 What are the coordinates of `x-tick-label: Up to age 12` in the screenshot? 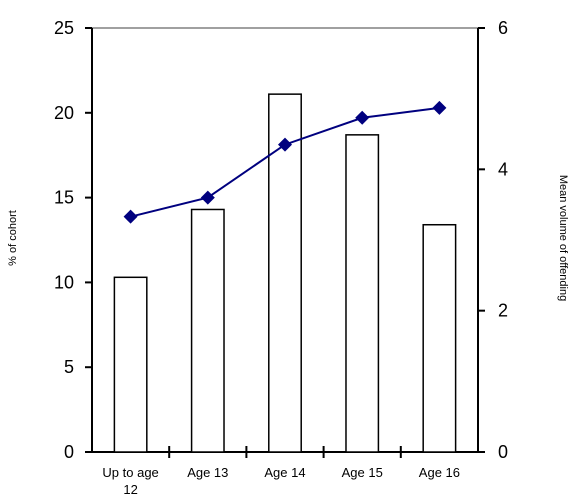 It's located at (130, 481).